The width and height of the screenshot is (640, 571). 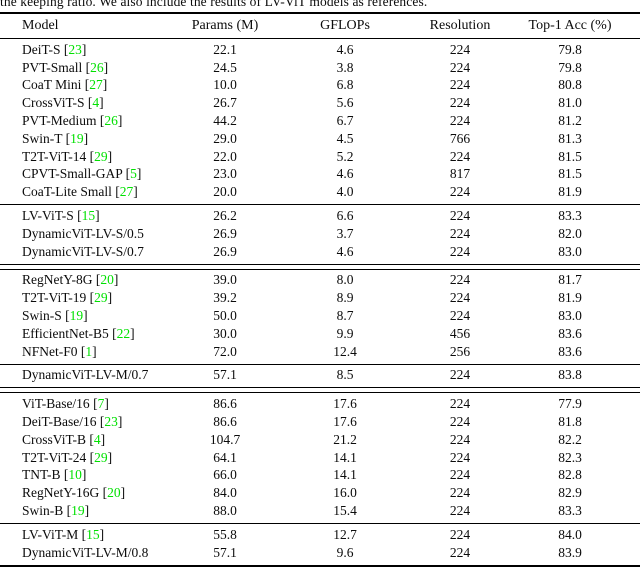 I want to click on gflops-value: 9.9, so click(x=345, y=333).